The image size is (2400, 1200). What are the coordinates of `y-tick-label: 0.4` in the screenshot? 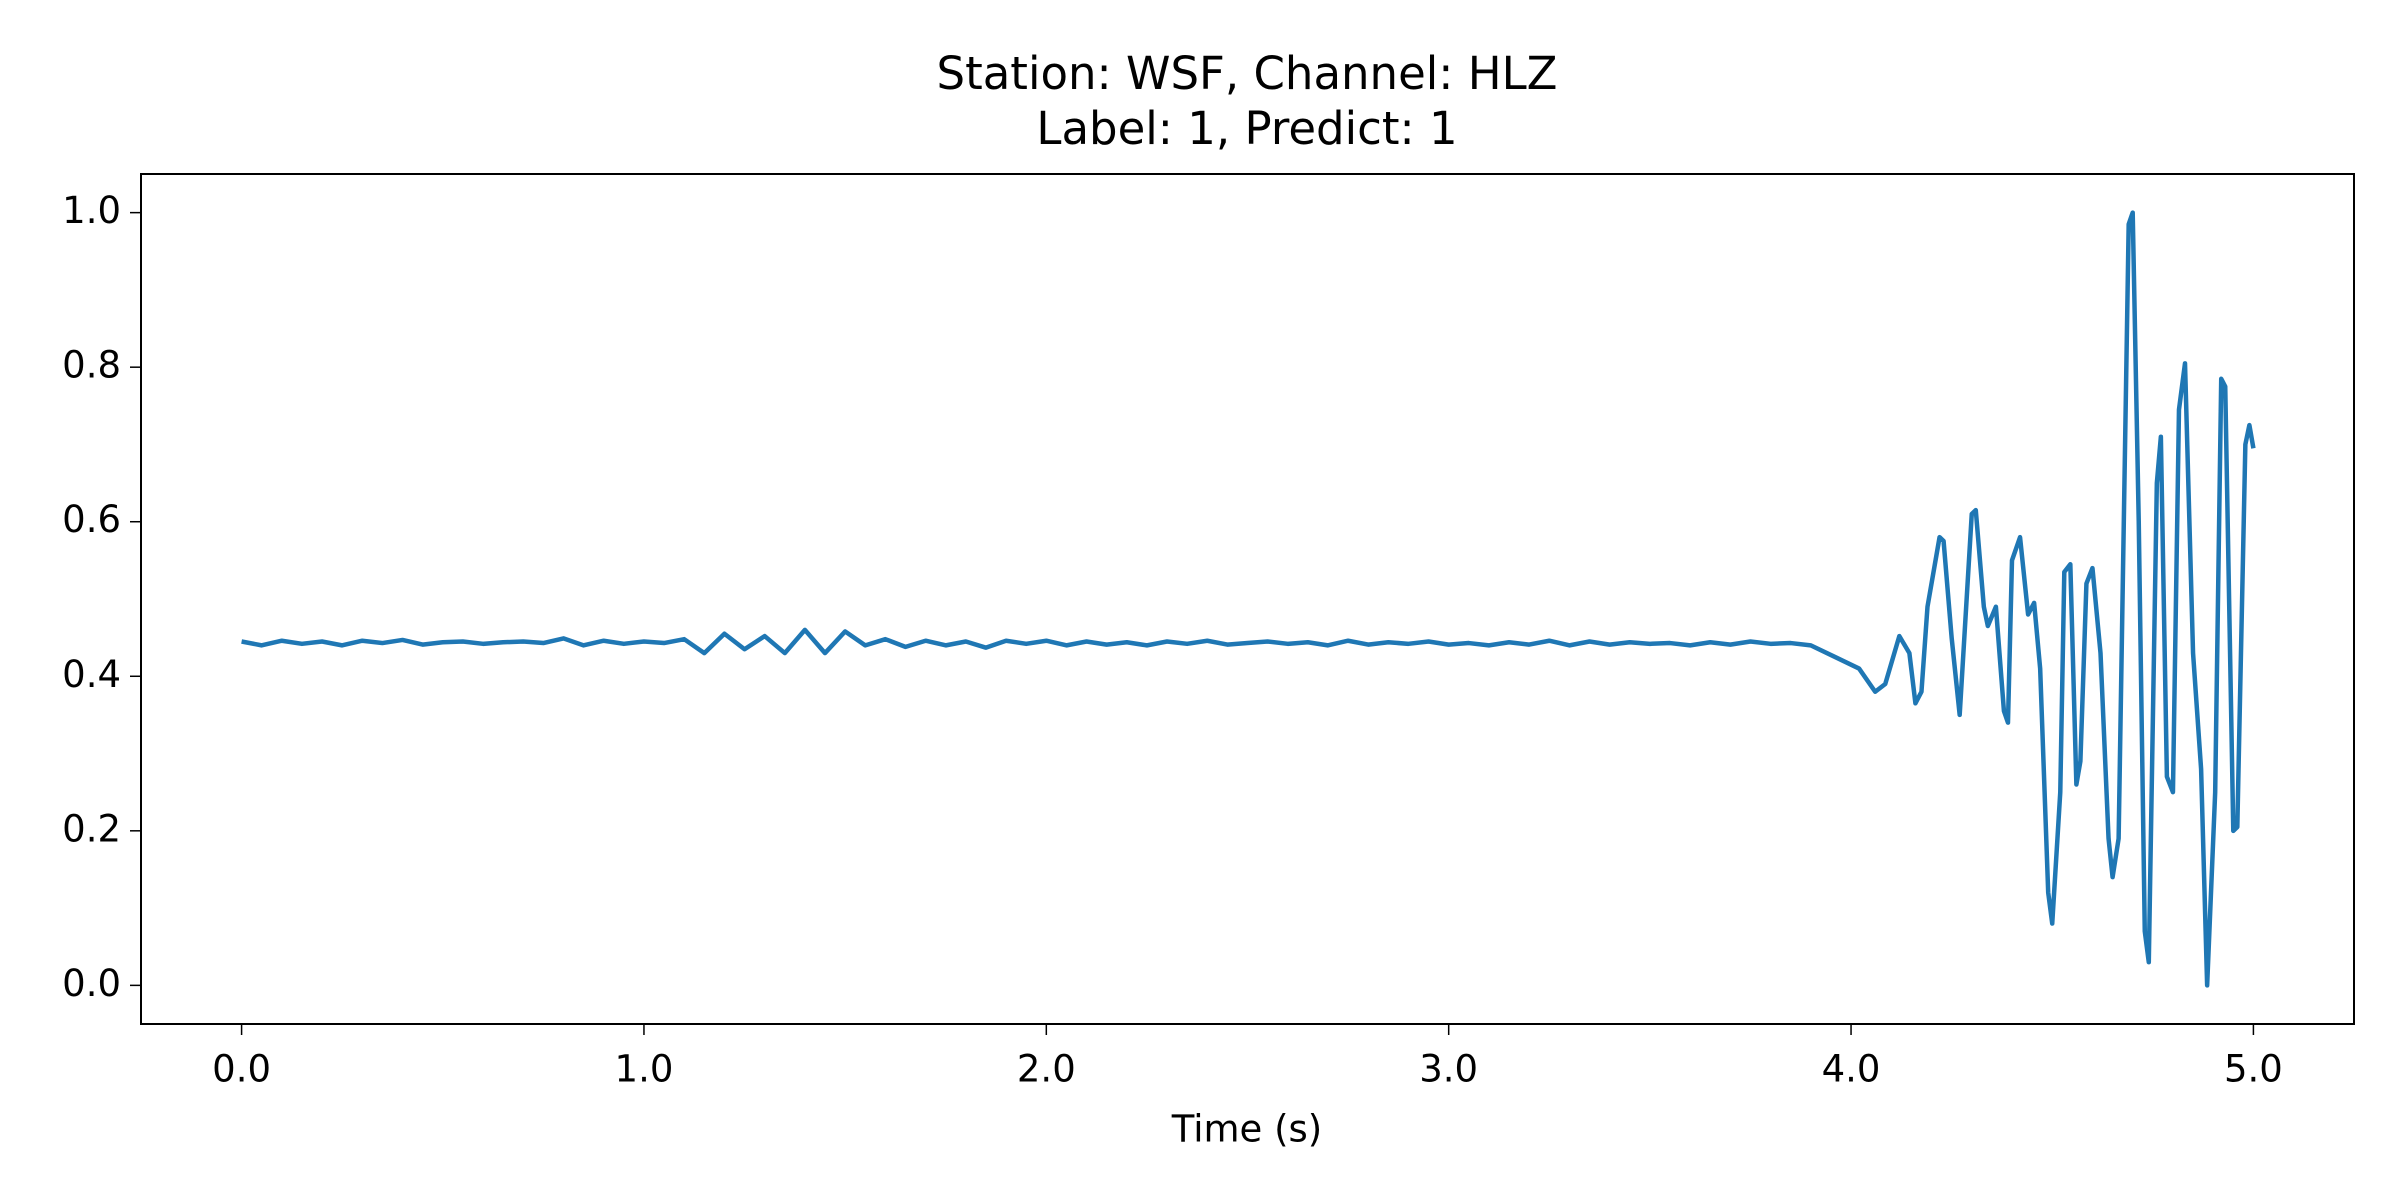 It's located at (91, 674).